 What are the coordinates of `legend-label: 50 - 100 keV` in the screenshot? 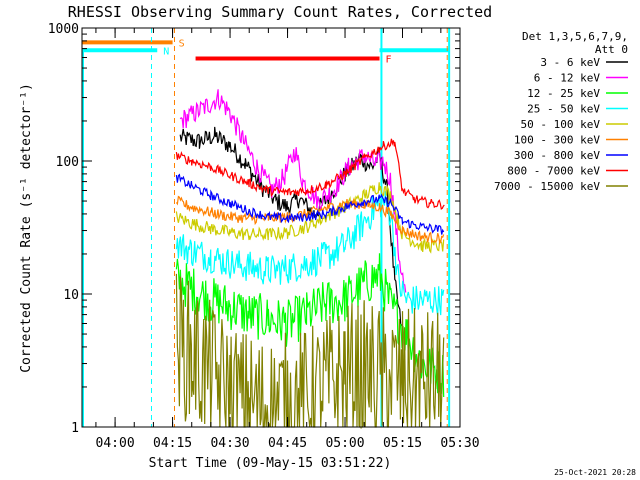 It's located at (561, 124).